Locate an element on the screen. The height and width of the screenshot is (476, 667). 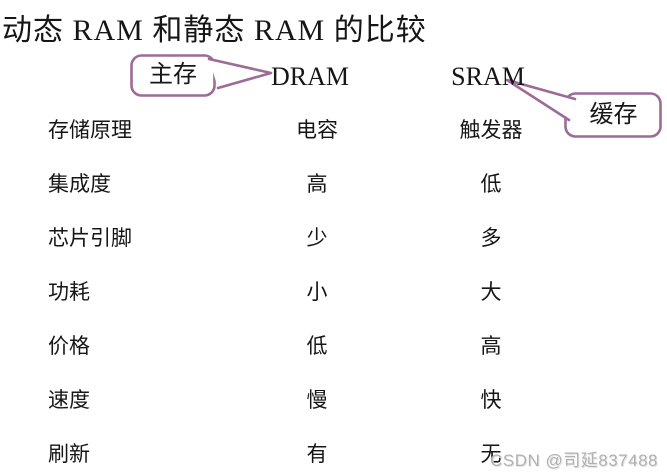
row-value-dram: 慢 is located at coordinates (317, 400).